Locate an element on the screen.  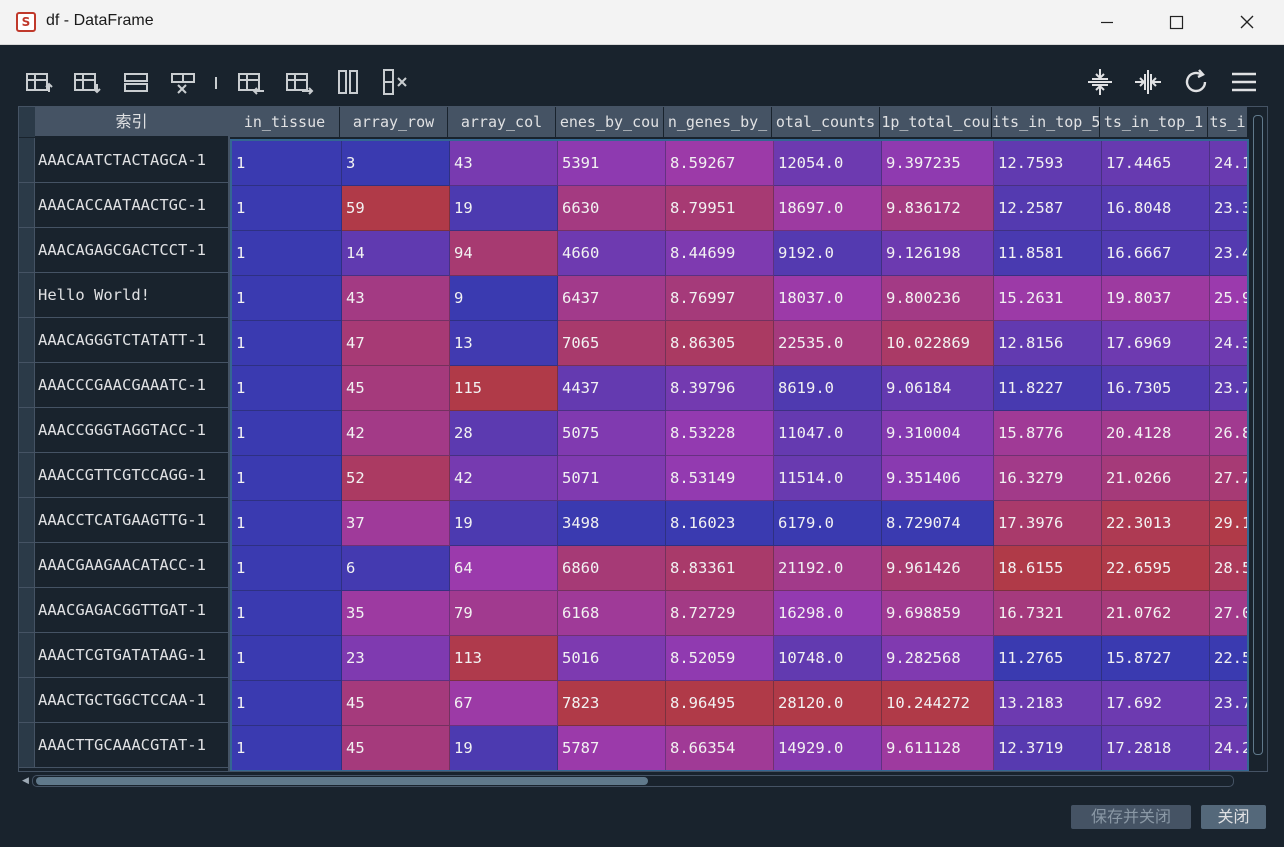
index-row: AAACAGGGTCTATATT-1 is located at coordinates (123, 340).